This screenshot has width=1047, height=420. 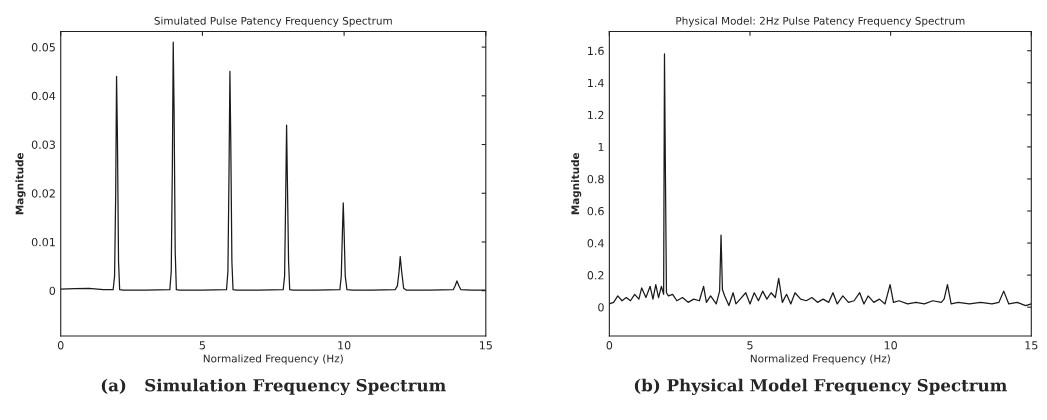 What do you see at coordinates (273, 21) in the screenshot?
I see `chart-title: Simulated Pulse Patency Frequency Spectrum` at bounding box center [273, 21].